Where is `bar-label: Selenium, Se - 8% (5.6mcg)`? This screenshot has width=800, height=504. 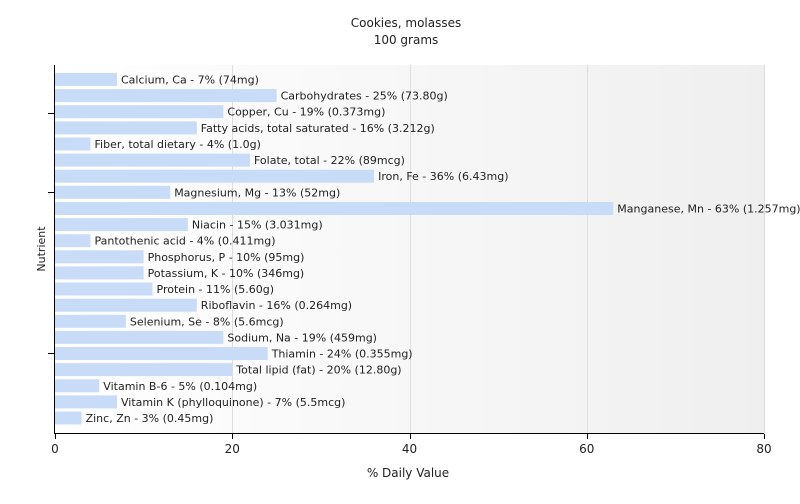 bar-label: Selenium, Se - 8% (5.6mcg) is located at coordinates (207, 321).